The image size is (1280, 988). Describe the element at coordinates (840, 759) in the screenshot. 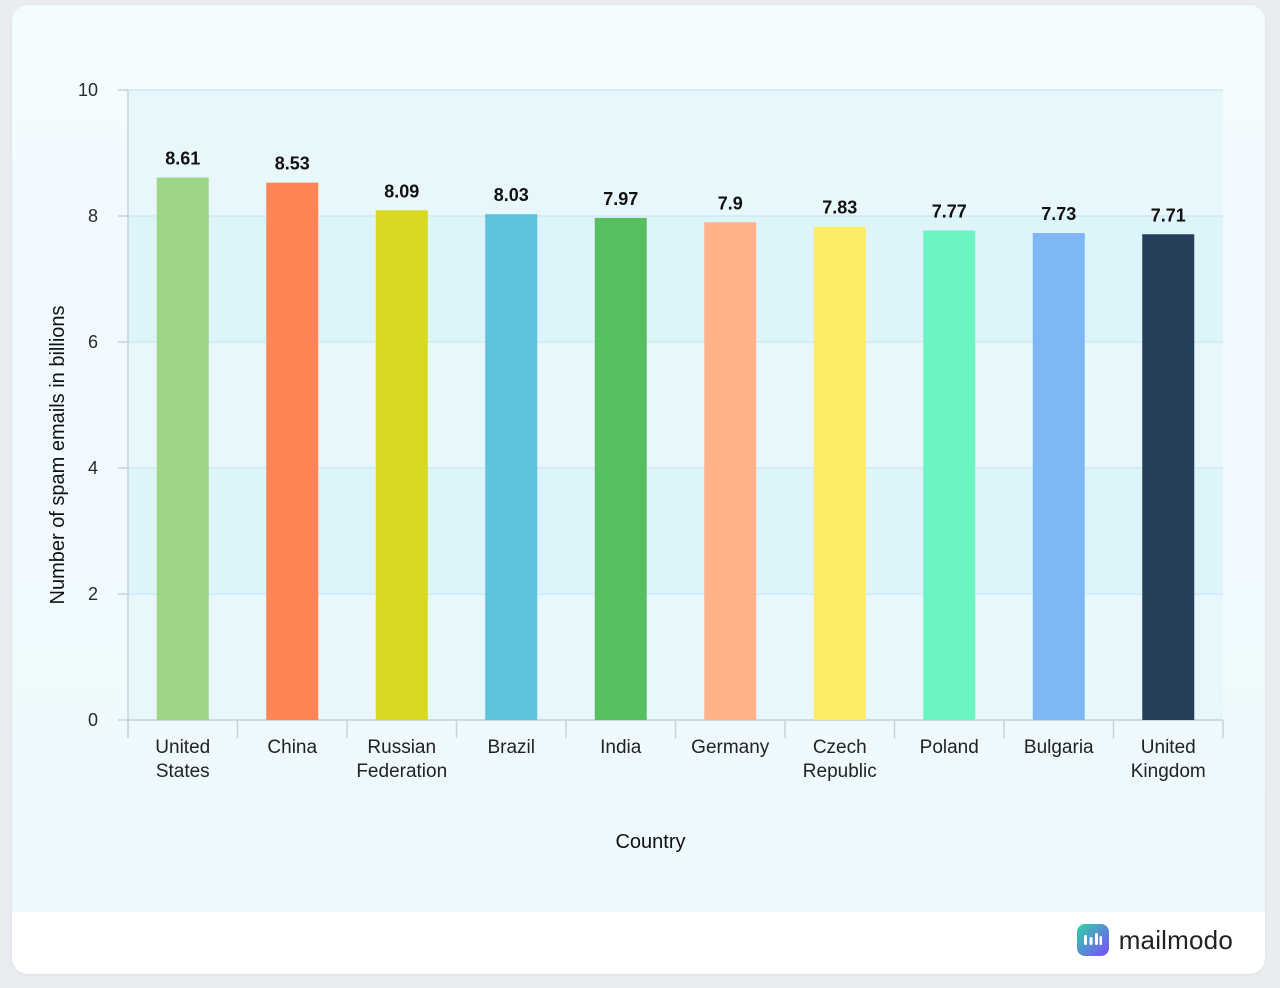

I see `x-tick-label: Czech Republic` at that location.